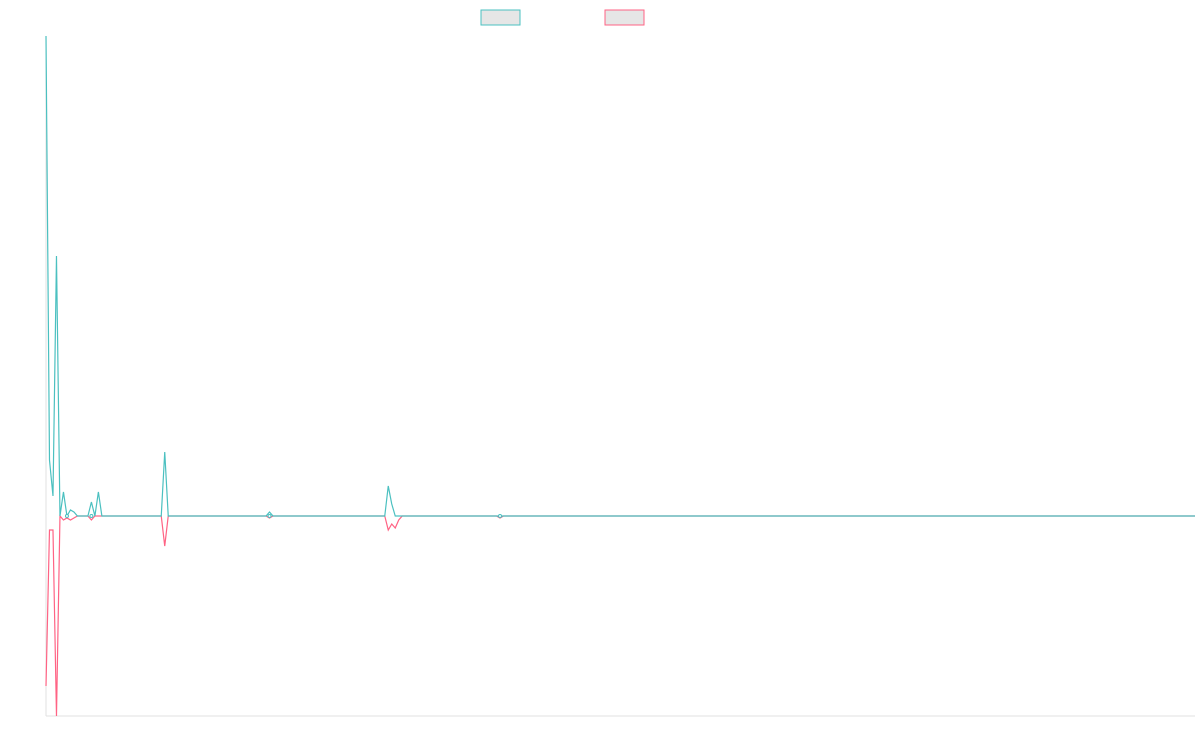  I want to click on legend-swatch-negative, so click(624, 17).